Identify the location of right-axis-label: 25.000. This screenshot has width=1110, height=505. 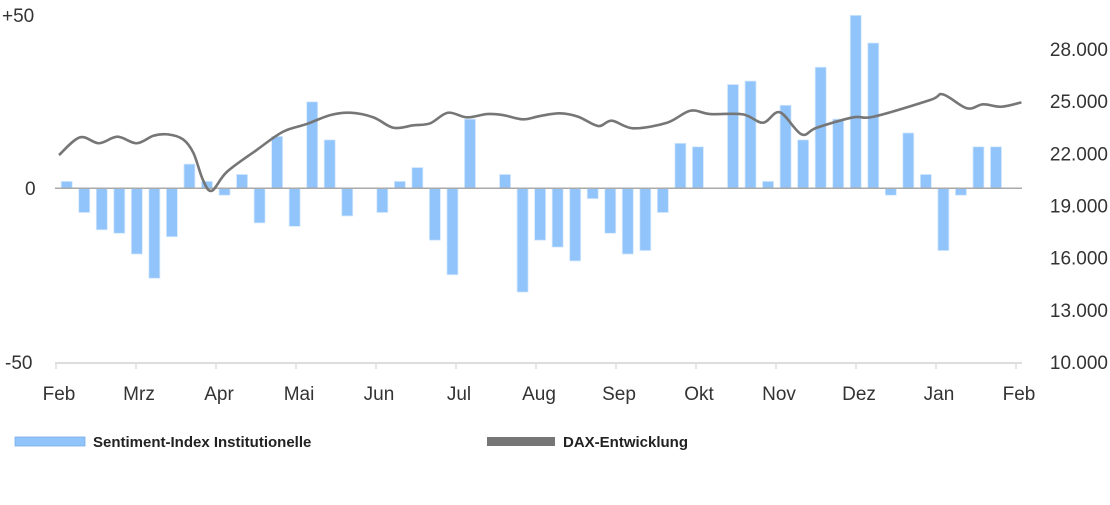
(1079, 102).